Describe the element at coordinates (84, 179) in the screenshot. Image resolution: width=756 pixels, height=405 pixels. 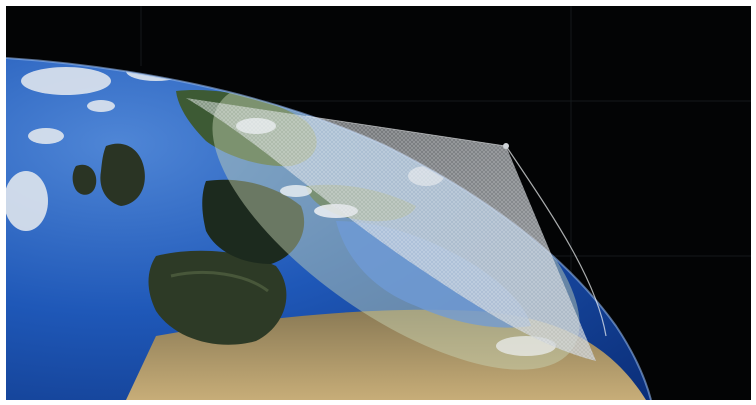
I see `ireland-land` at that location.